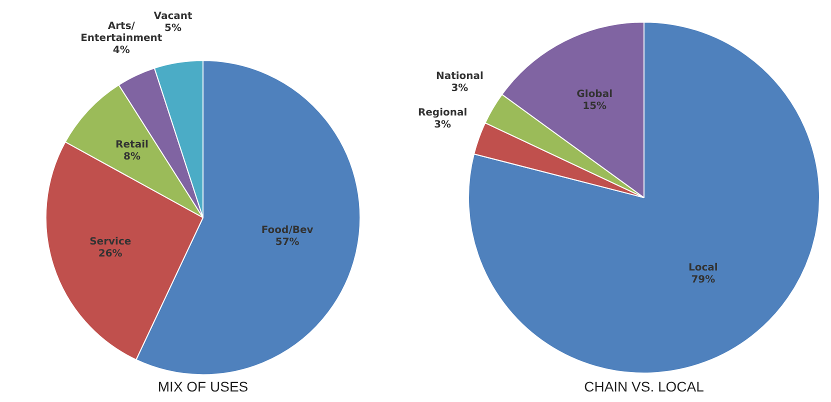 The image size is (831, 402). Describe the element at coordinates (594, 106) in the screenshot. I see `data-label: 15%` at that location.